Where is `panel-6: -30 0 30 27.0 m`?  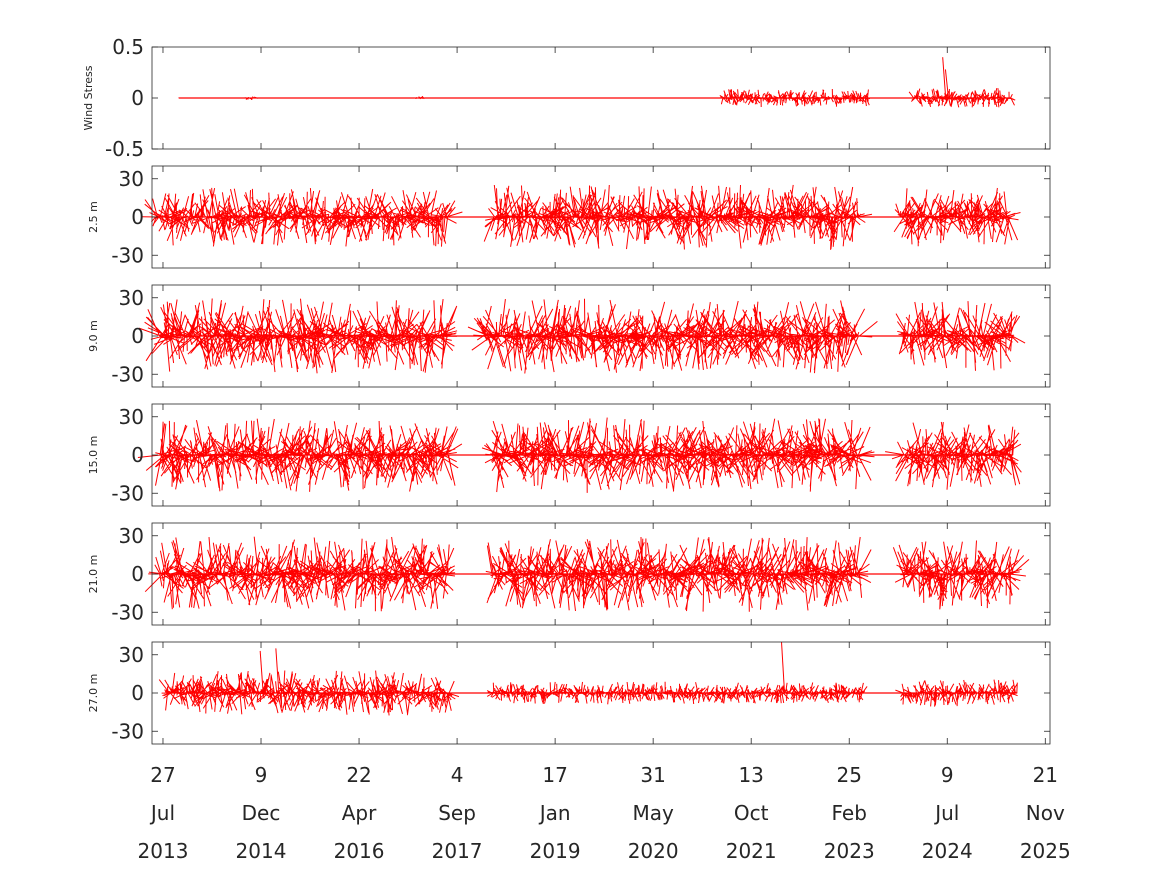 panel-6: -30 0 30 27.0 m is located at coordinates (569, 693).